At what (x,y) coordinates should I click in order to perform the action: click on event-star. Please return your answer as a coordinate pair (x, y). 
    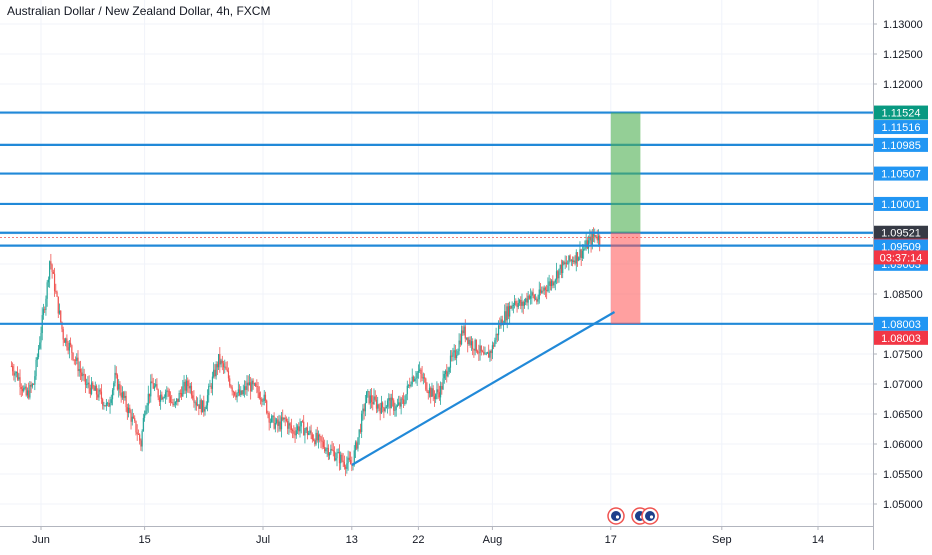
    Looking at the image, I should click on (651, 517).